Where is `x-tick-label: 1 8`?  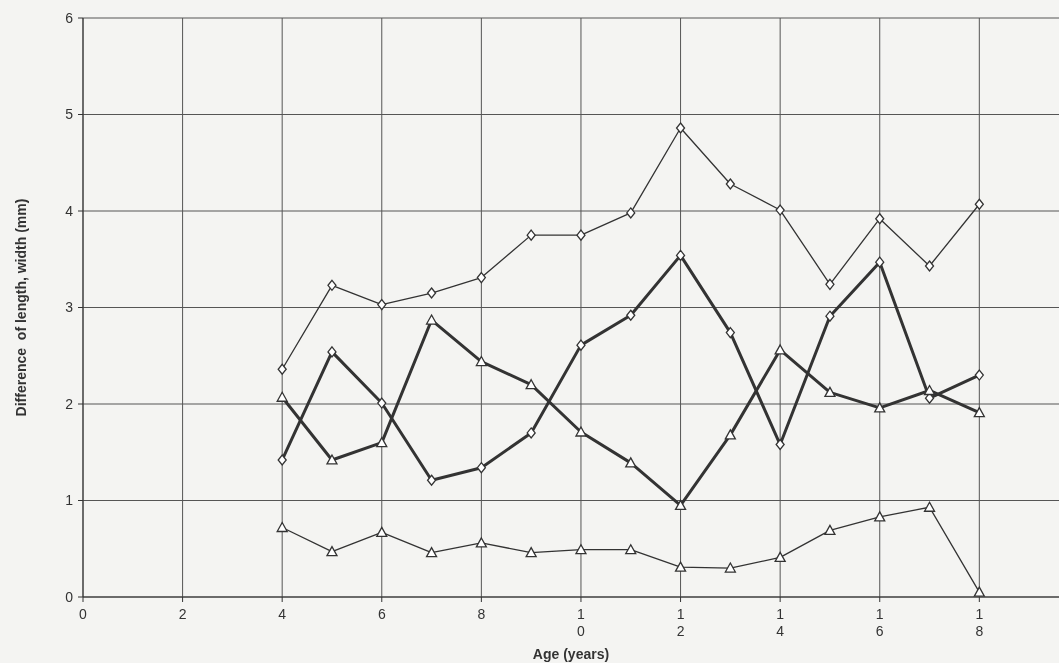 x-tick-label: 1 8 is located at coordinates (979, 622).